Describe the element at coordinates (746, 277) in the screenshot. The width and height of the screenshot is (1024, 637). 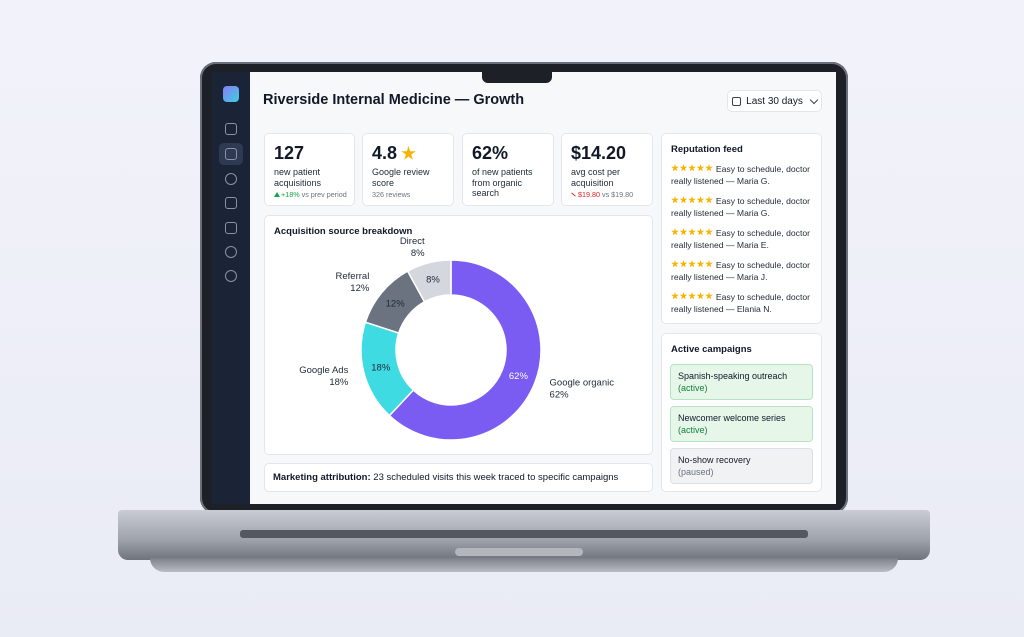
I see `review-author: — Maria J.` at that location.